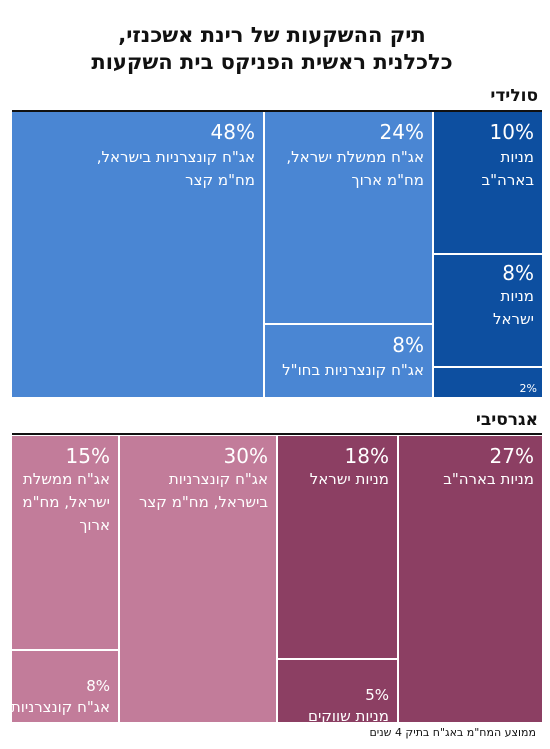 This screenshot has height=749, width=550. I want to click on chart-title-line2: כלכלנית ראשית הפניקס בית השקעות, so click(272, 62).